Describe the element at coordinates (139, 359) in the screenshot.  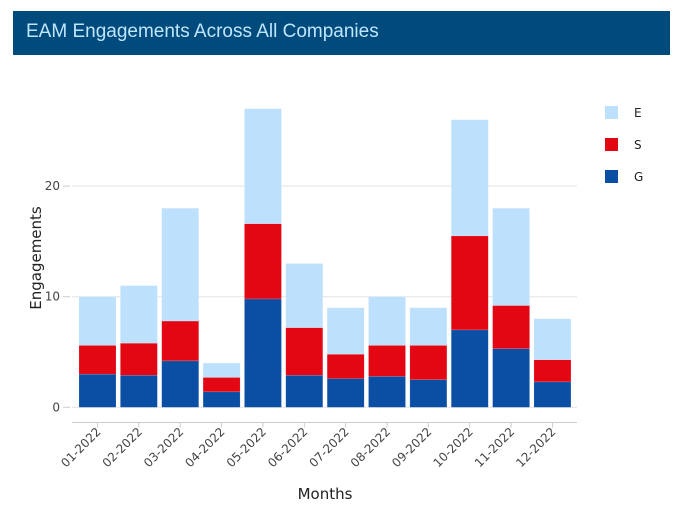
I see `bar-segment-s-02-2022` at that location.